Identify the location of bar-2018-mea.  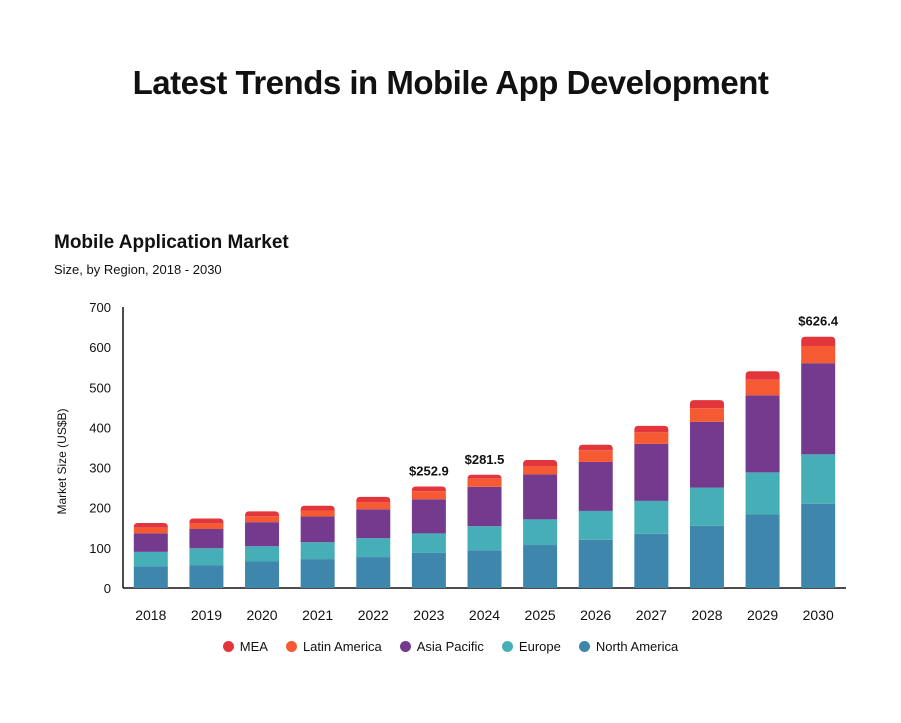
(150, 525).